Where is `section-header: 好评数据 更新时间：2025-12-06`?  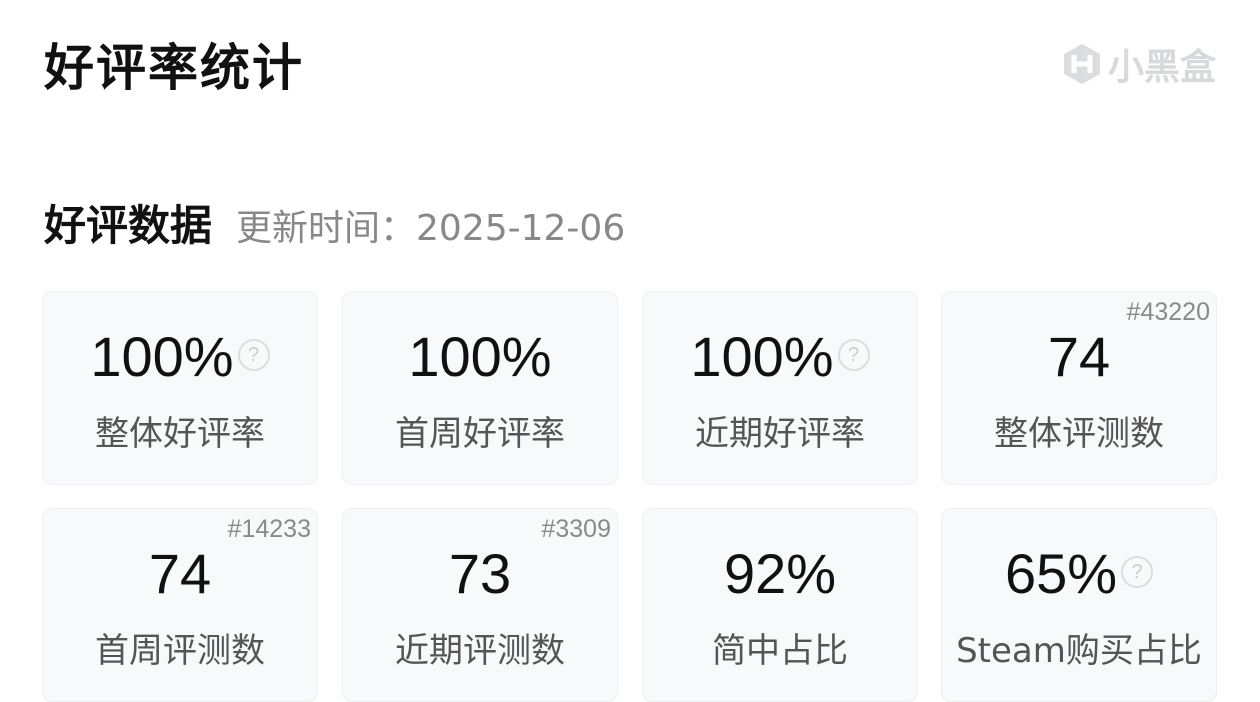
section-header: 好评数据 更新时间：2025-12-06 is located at coordinates (334, 222).